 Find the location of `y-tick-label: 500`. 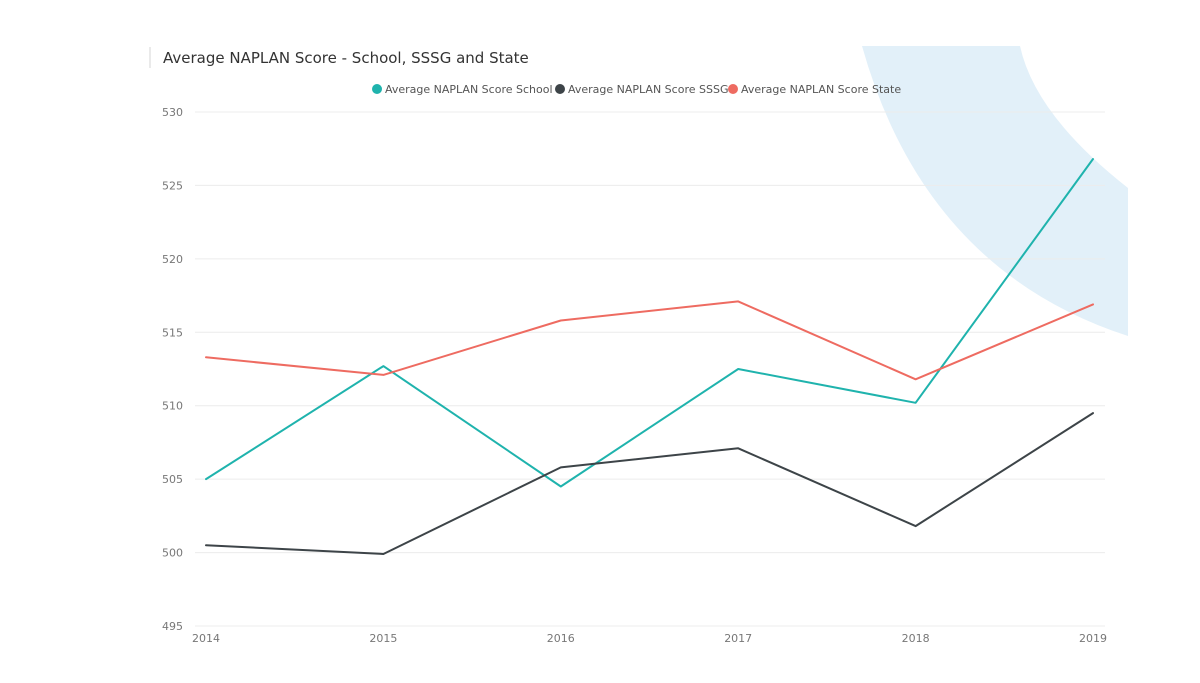

y-tick-label: 500 is located at coordinates (172, 553).